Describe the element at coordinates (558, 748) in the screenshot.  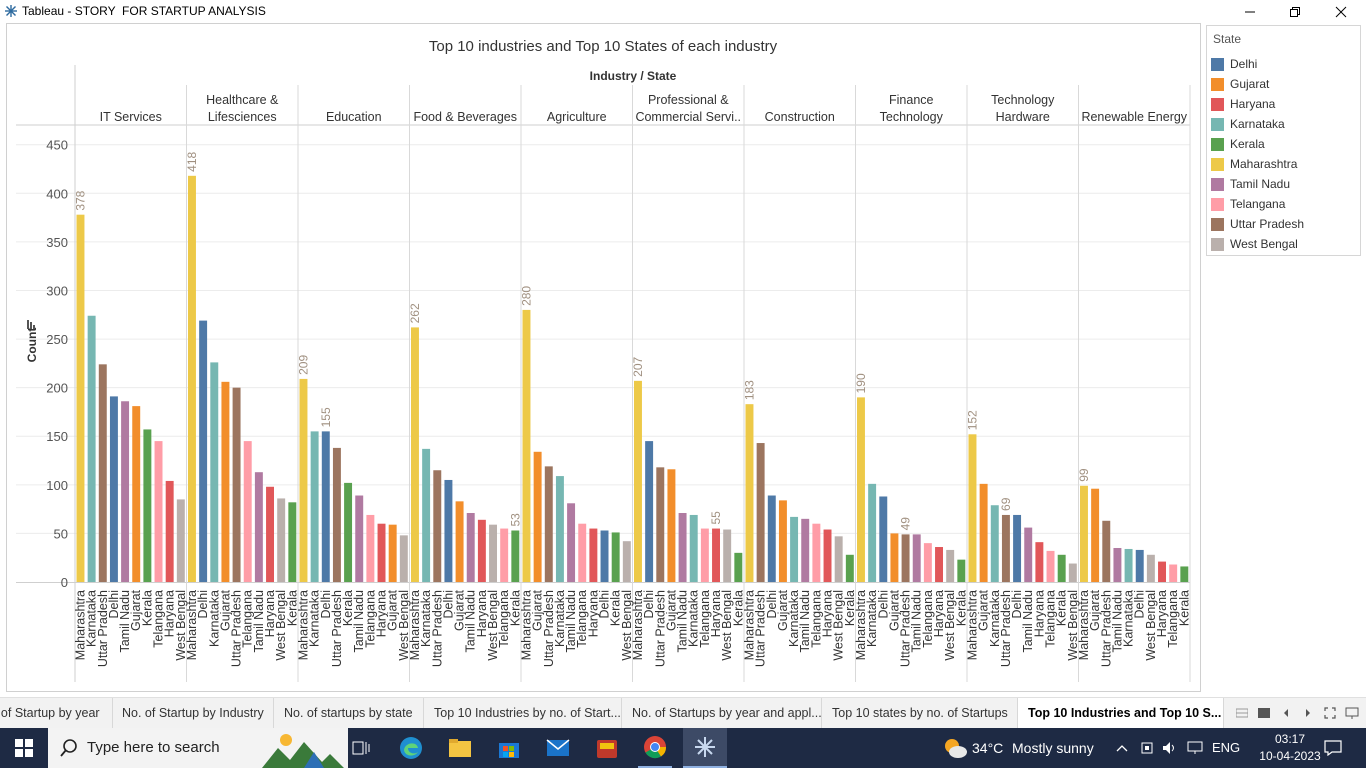
I see `mail-button` at that location.